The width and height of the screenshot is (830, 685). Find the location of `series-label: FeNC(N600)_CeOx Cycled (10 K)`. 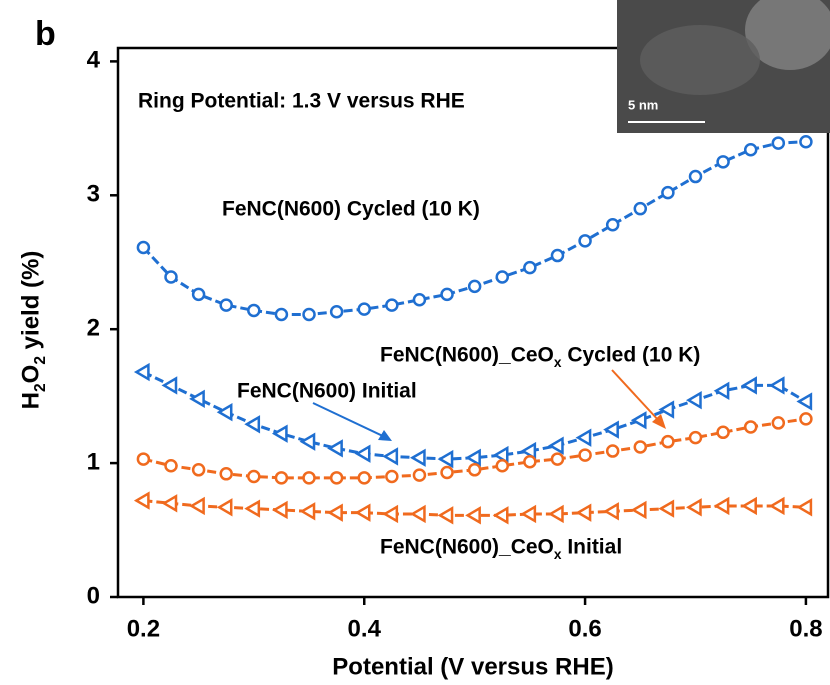

series-label: FeNC(N600)_CeOx Cycled (10 K) is located at coordinates (540, 357).